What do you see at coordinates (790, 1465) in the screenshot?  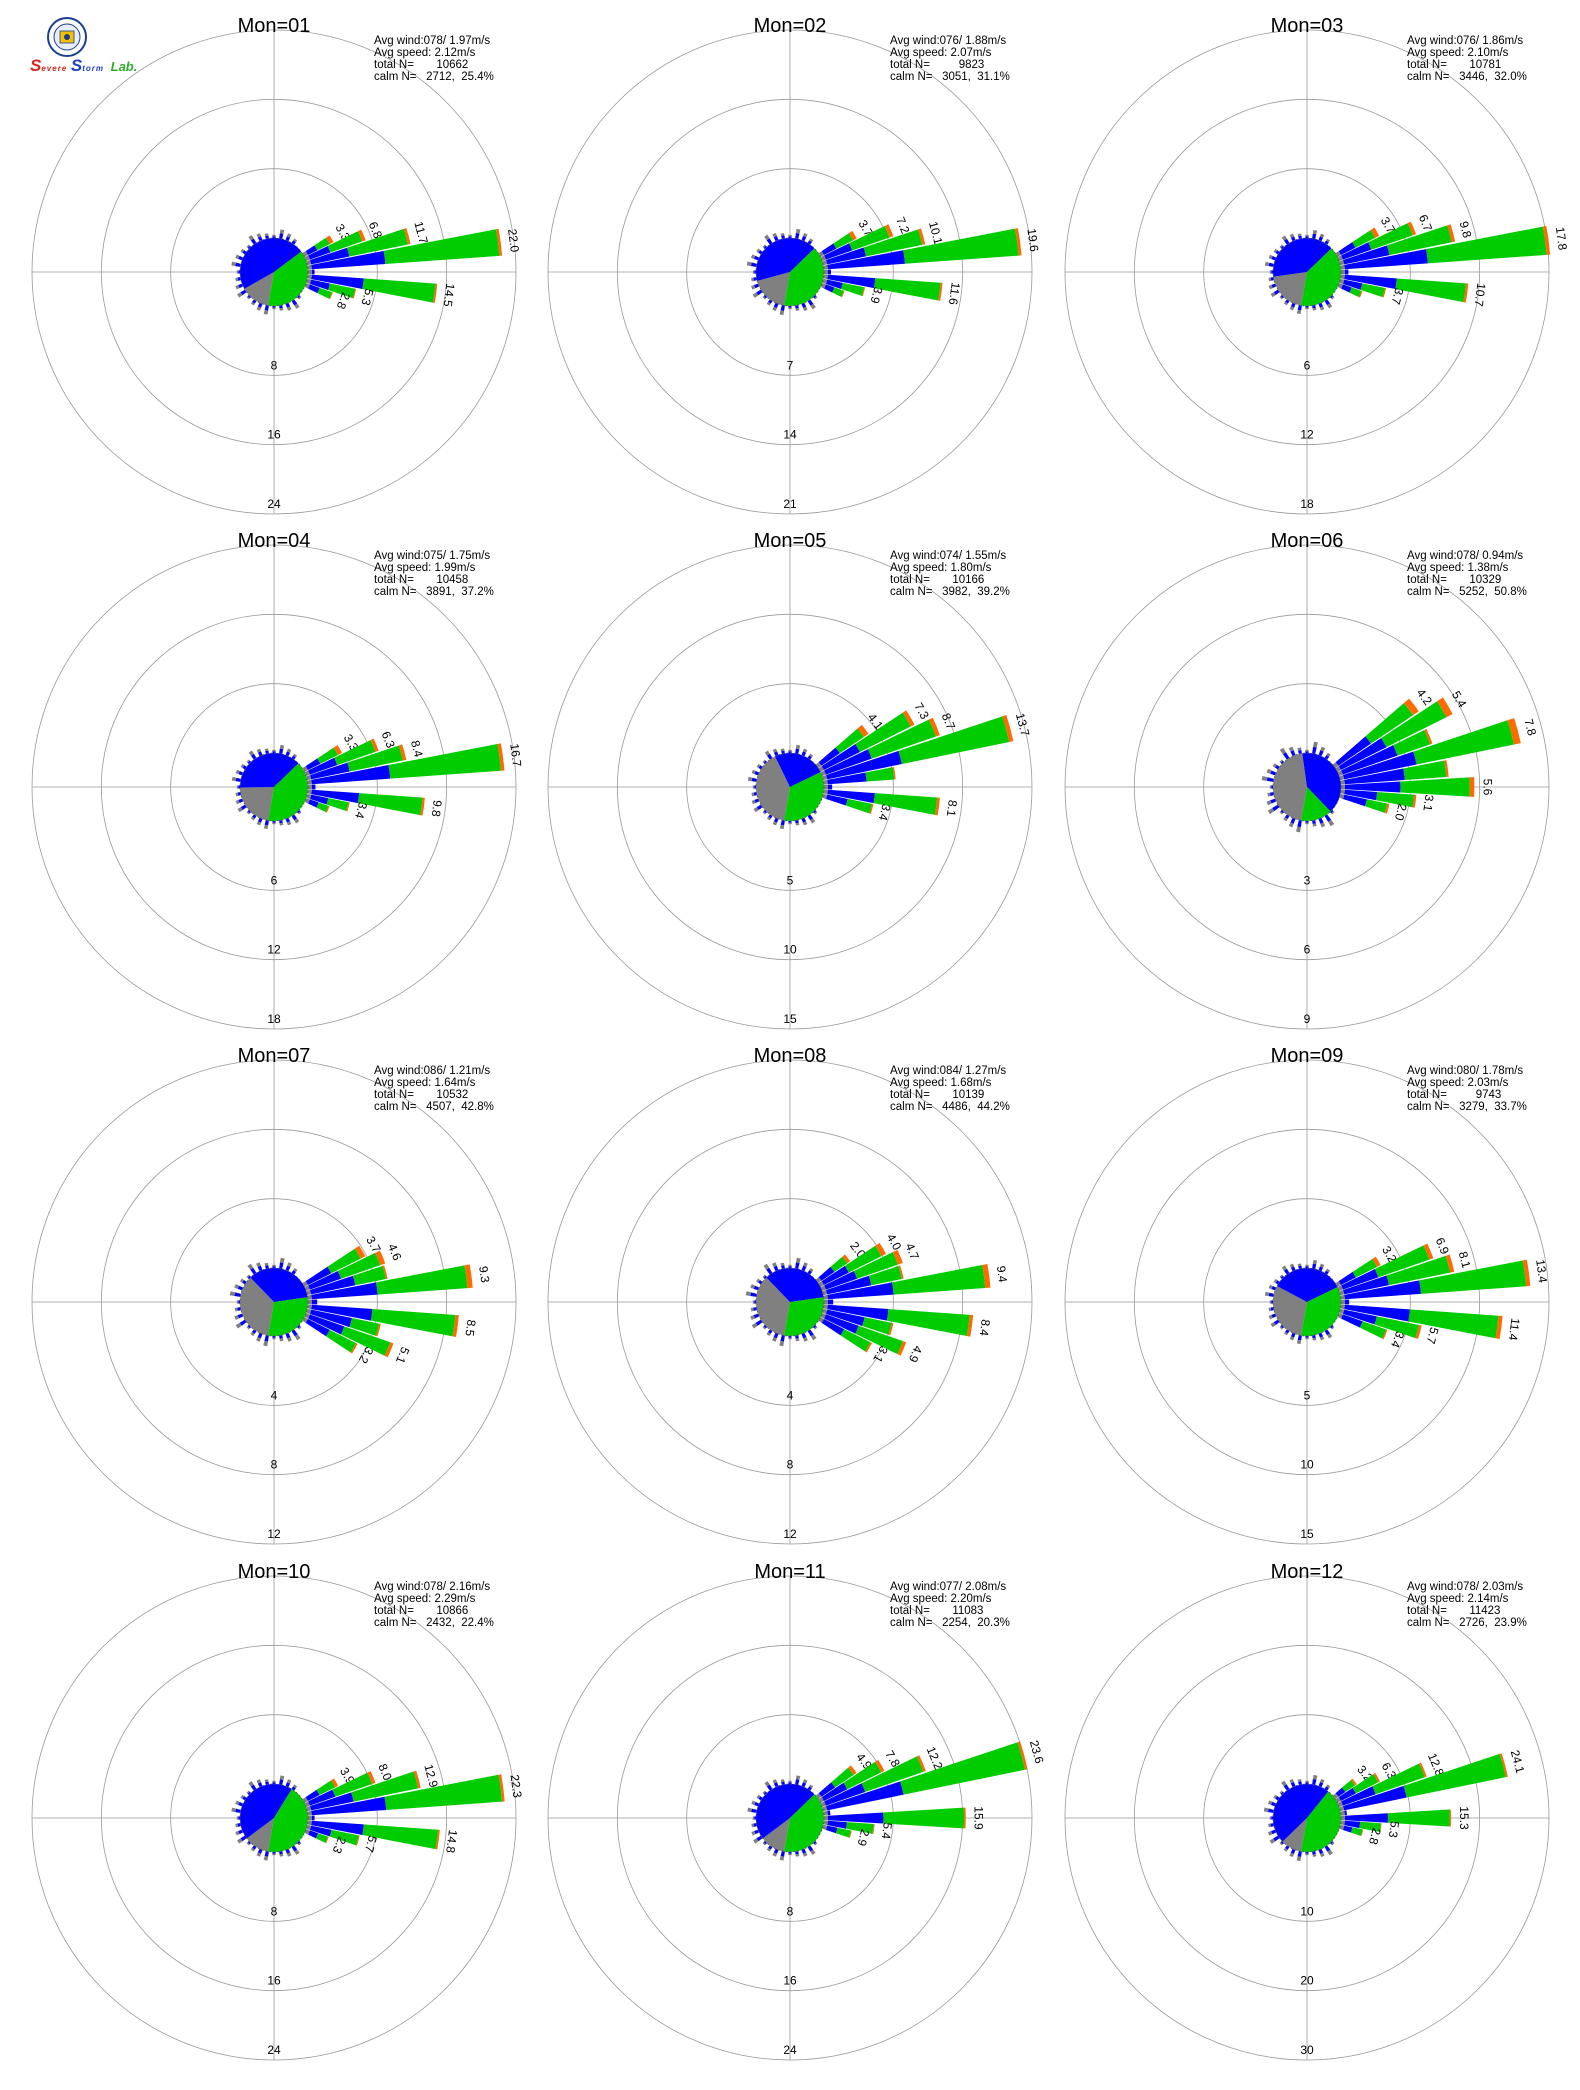 I see `ring-label: 8` at bounding box center [790, 1465].